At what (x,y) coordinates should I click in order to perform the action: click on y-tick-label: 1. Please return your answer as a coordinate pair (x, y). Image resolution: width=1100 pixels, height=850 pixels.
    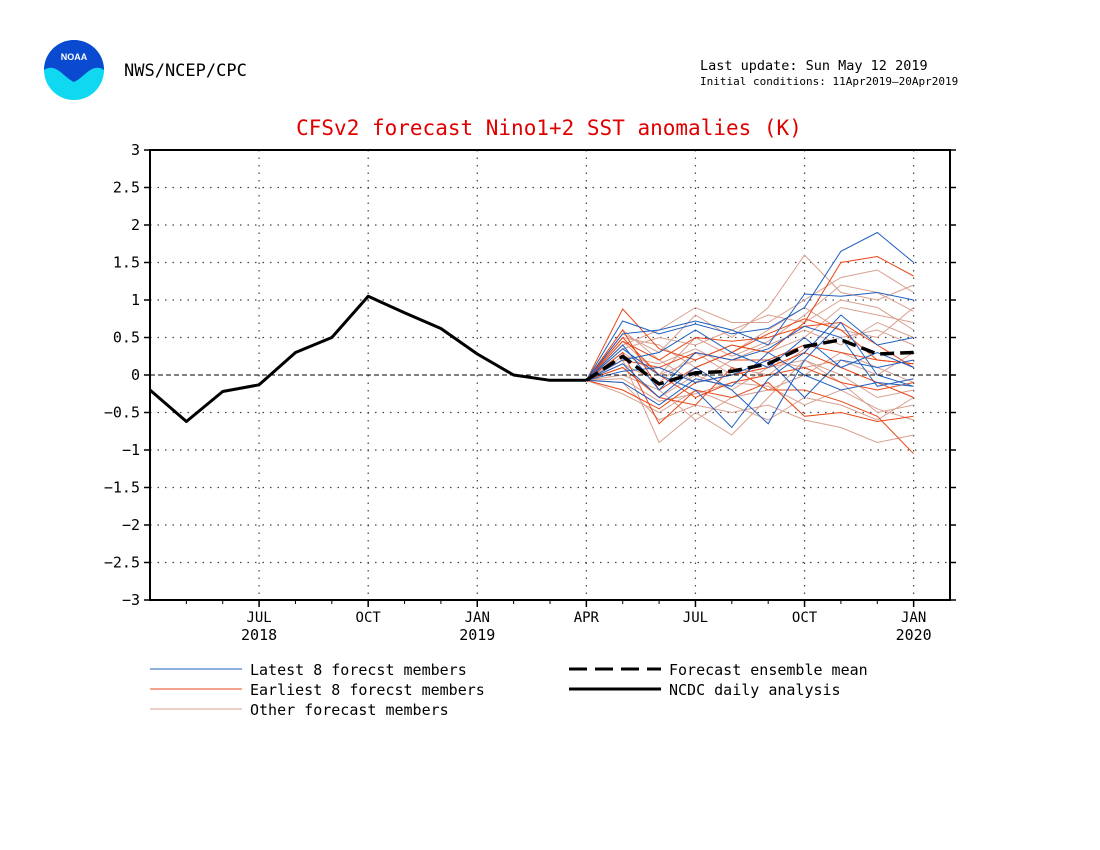
    Looking at the image, I should click on (135, 300).